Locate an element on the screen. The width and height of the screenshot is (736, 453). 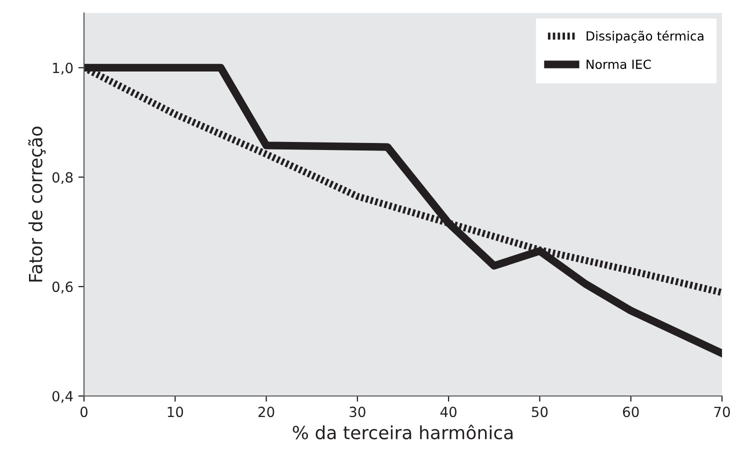
x-tick-label: 70 is located at coordinates (722, 412).